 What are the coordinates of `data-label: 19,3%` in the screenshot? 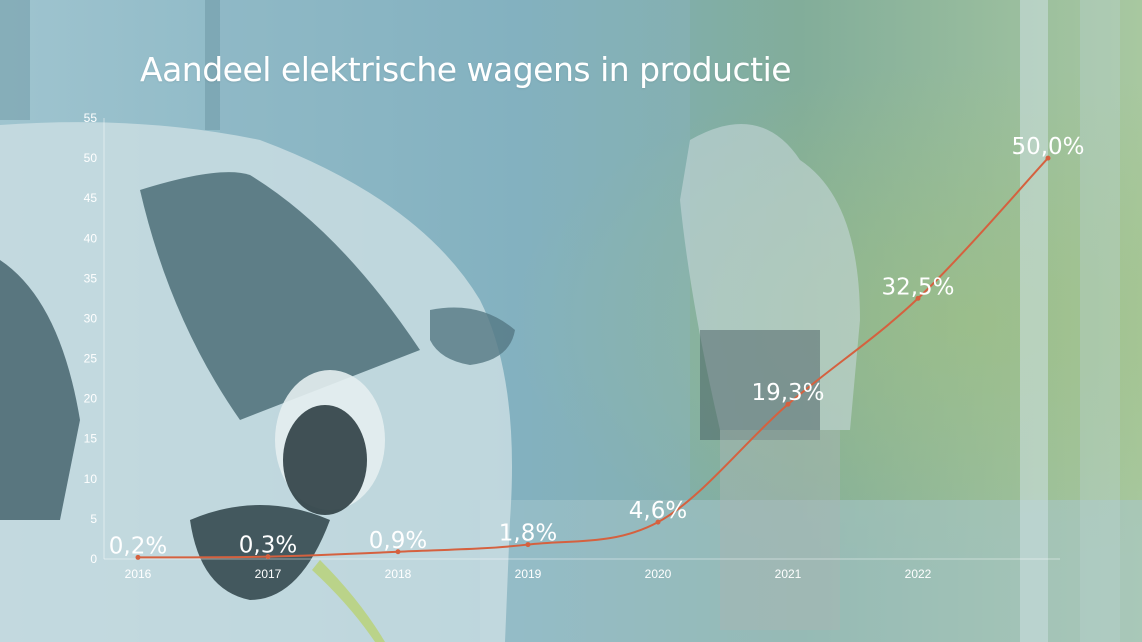 It's located at (787, 393).